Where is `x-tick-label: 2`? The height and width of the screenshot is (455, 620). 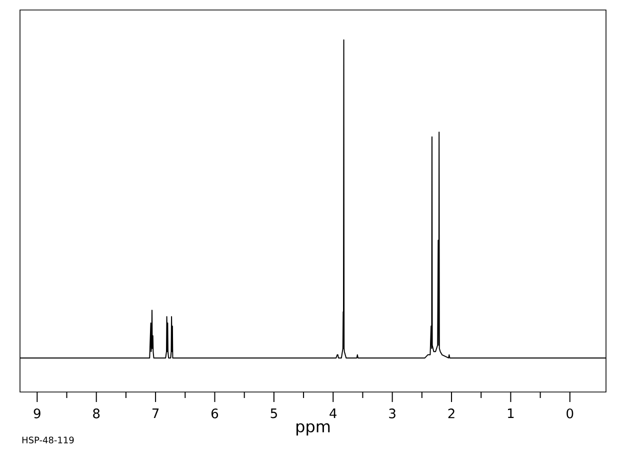 x-tick-label: 2 is located at coordinates (451, 413).